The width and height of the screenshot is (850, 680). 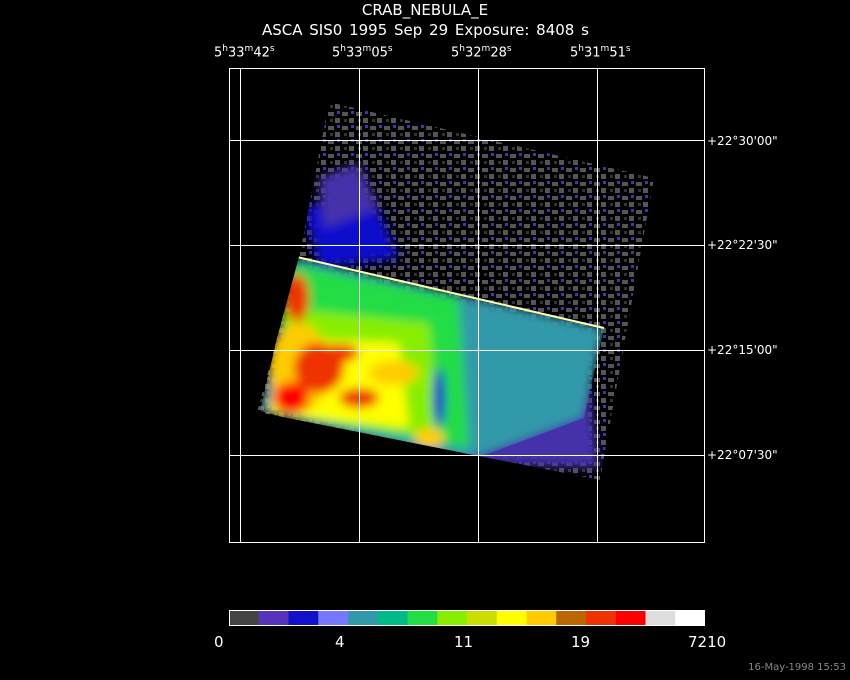 I want to click on ra-label-1: 5h33m42s, so click(x=244, y=52).